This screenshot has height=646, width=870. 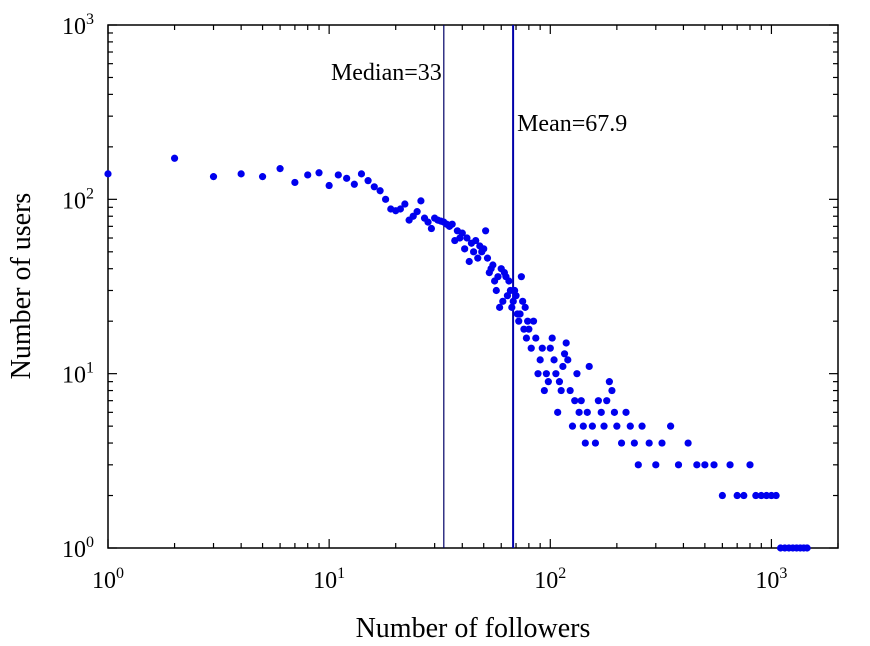 I want to click on y-tick-label: 100, so click(x=78, y=548).